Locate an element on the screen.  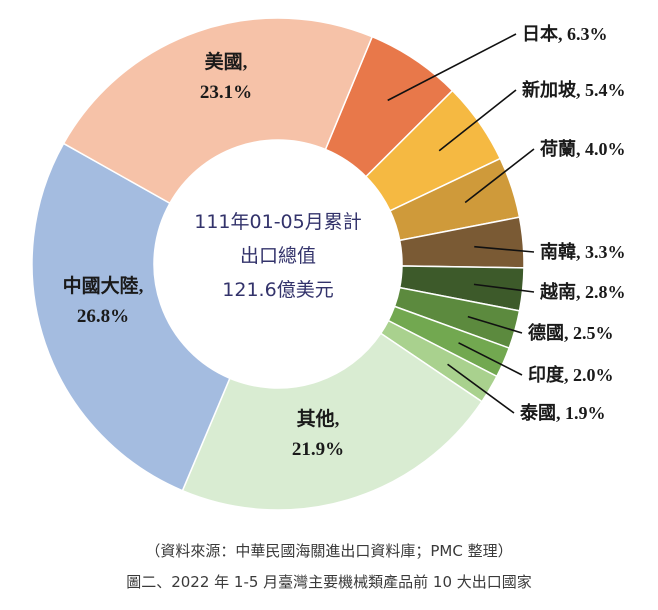
source-caption: （資料來源：中華民國海關進出口資料庫；PMC 整理） is located at coordinates (329, 551).